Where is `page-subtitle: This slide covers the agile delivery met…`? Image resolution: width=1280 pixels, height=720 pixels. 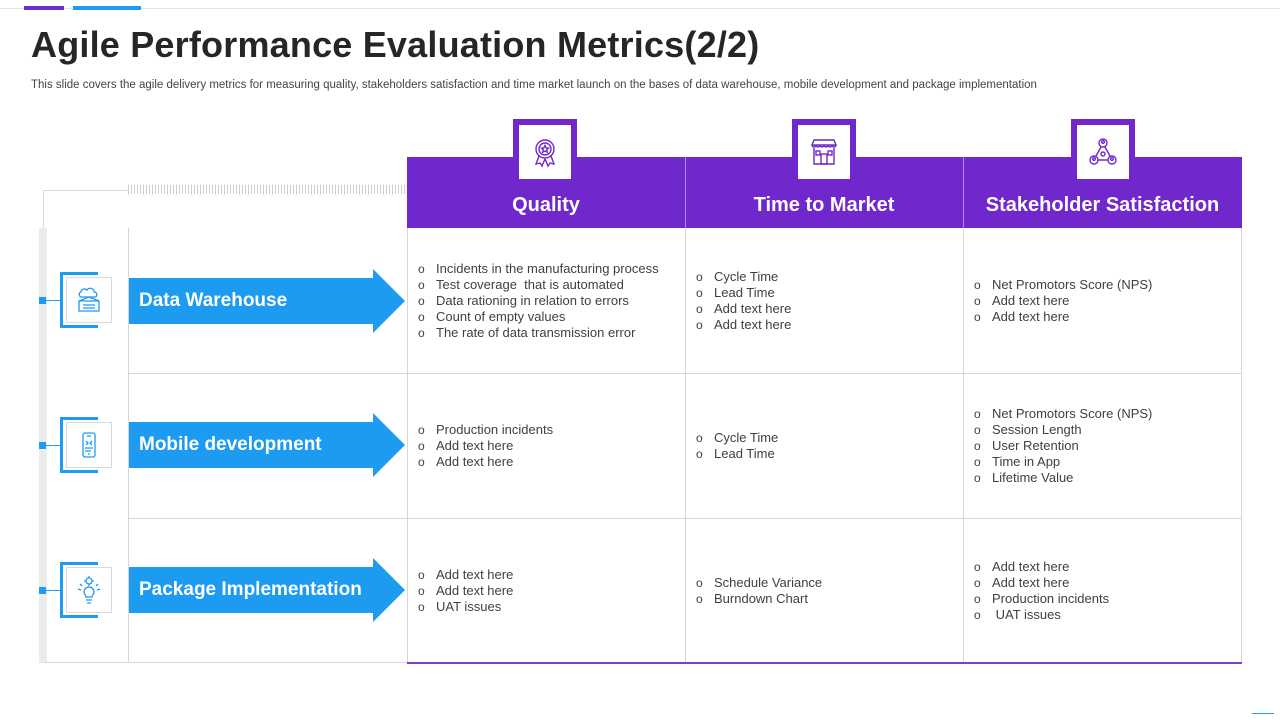
page-subtitle: This slide covers the agile delivery met… is located at coordinates (534, 85).